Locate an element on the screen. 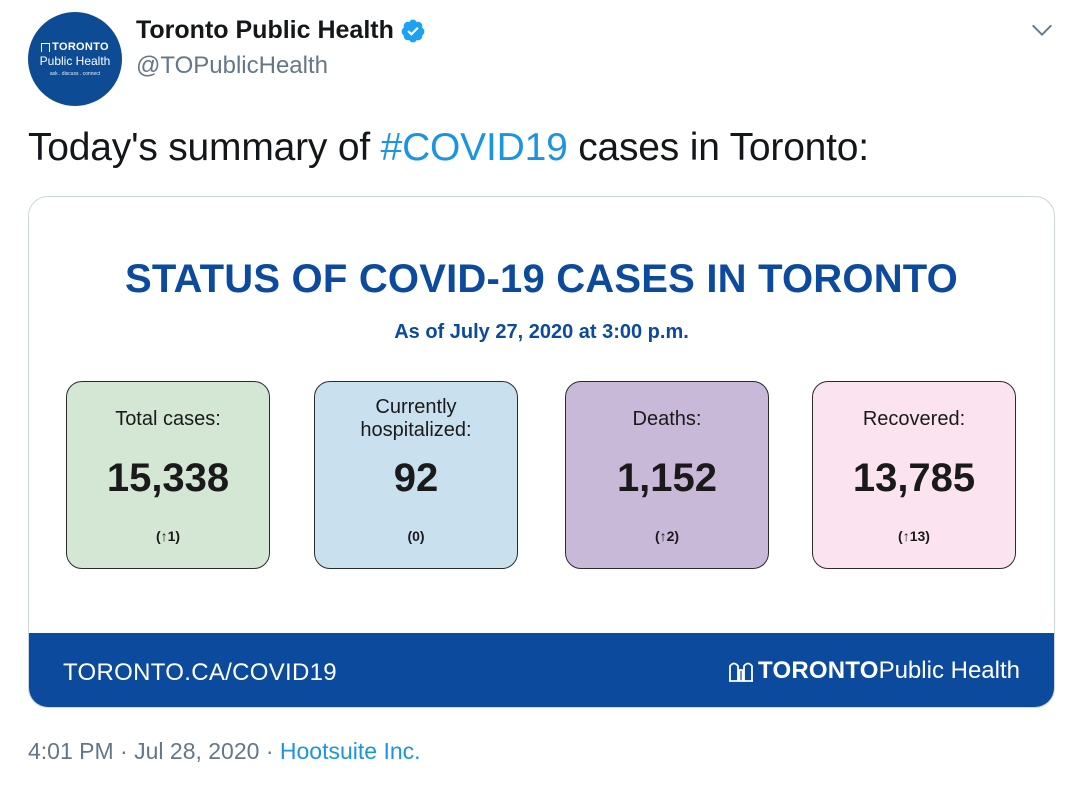  verified-badge-icon is located at coordinates (413, 30).